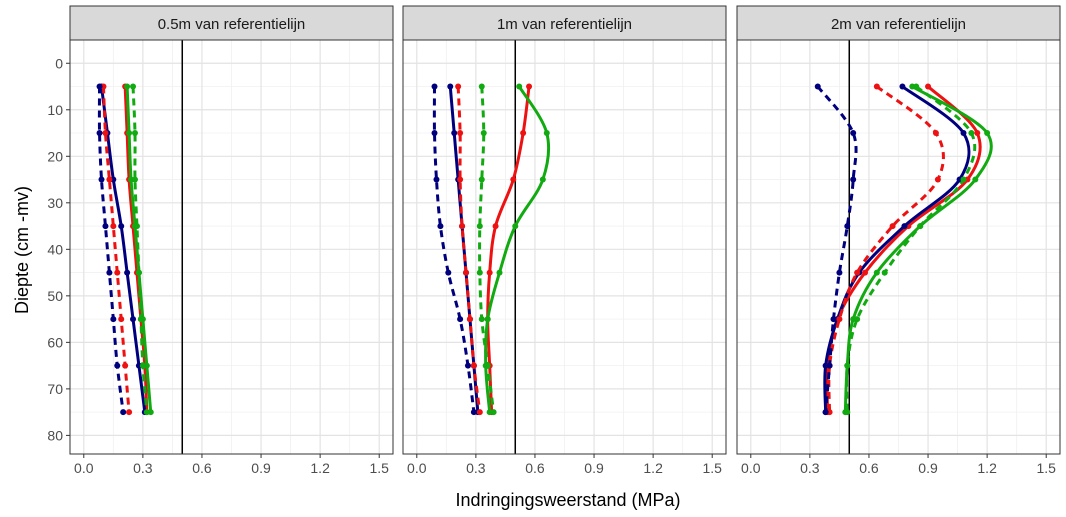  I want to click on x-axis-title: Indringingsweerstand (MPa), so click(567, 500).